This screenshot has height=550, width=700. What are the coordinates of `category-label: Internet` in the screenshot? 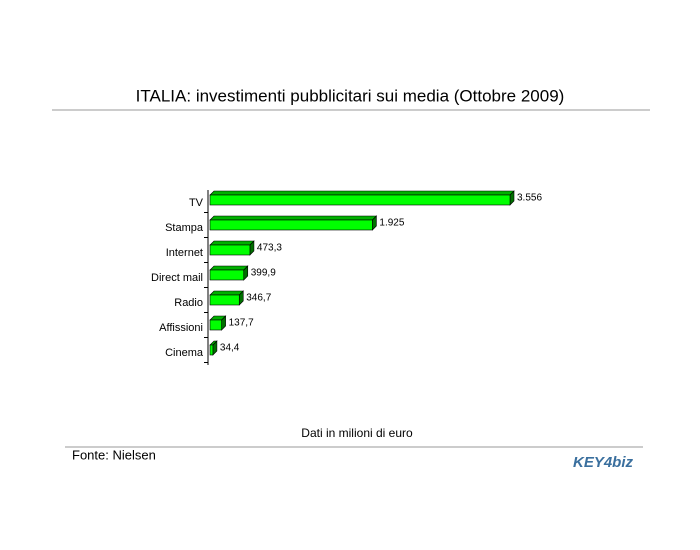 It's located at (184, 253).